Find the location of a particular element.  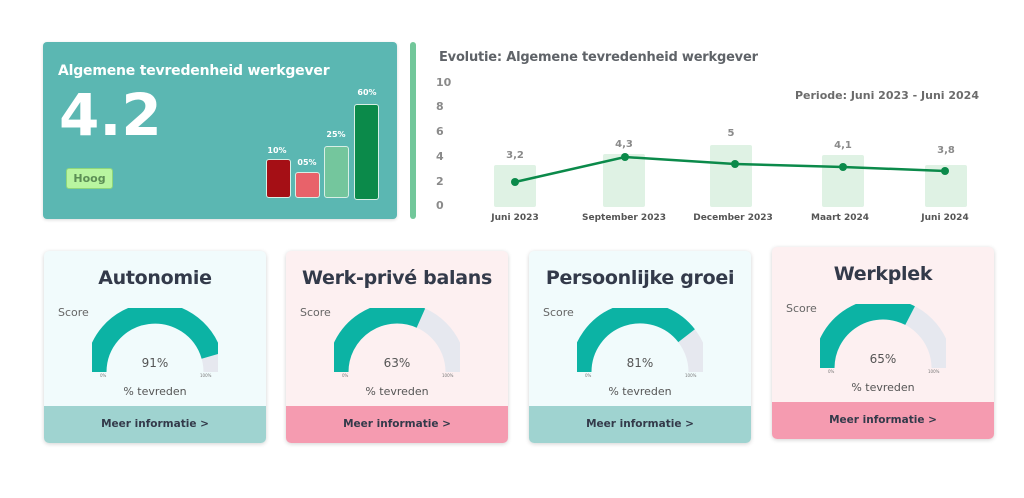

x-tick: Juni 2023 is located at coordinates (515, 218).